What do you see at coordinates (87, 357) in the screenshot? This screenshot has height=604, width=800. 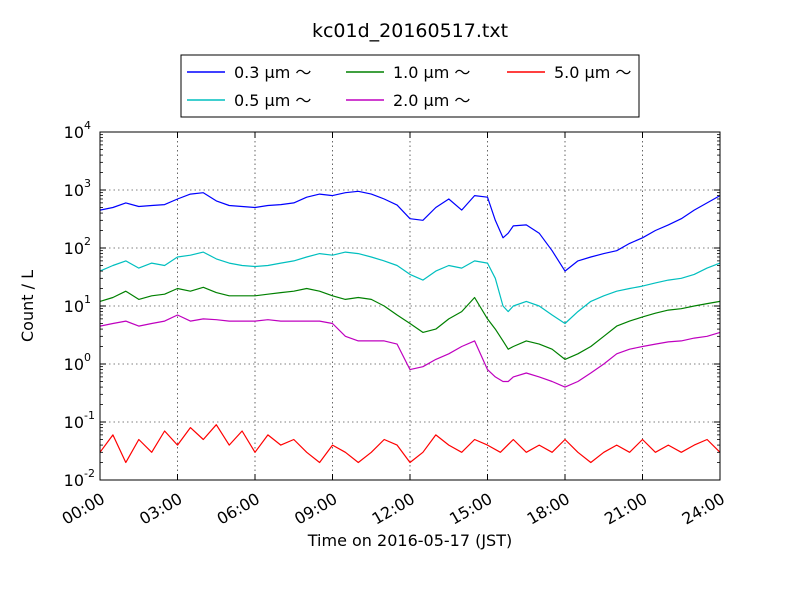 I see `y-tick-exponent: 0` at bounding box center [87, 357].